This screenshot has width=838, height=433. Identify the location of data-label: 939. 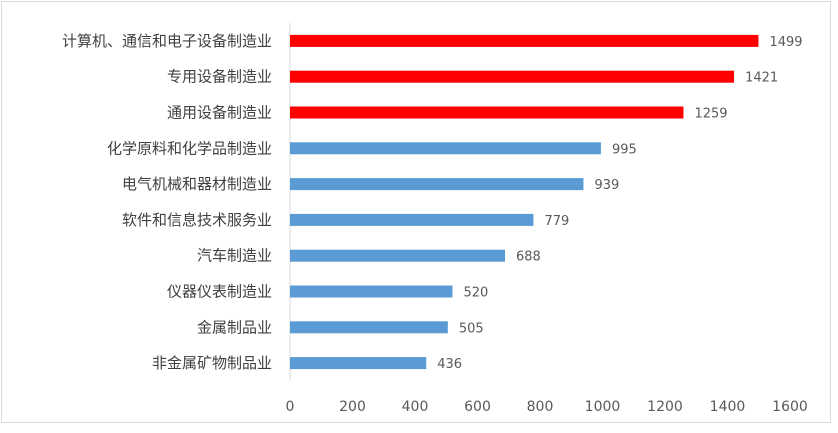
(606, 185).